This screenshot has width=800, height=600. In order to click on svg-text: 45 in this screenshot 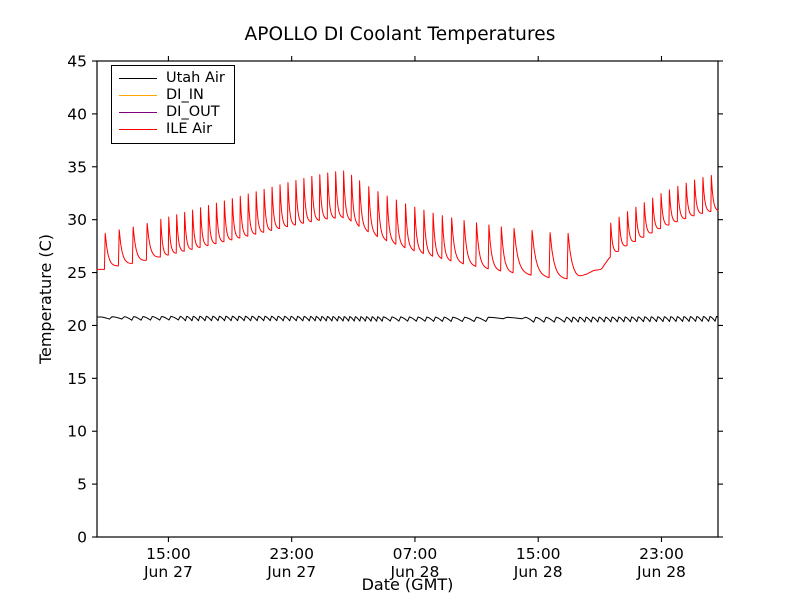, I will do `click(77, 62)`.